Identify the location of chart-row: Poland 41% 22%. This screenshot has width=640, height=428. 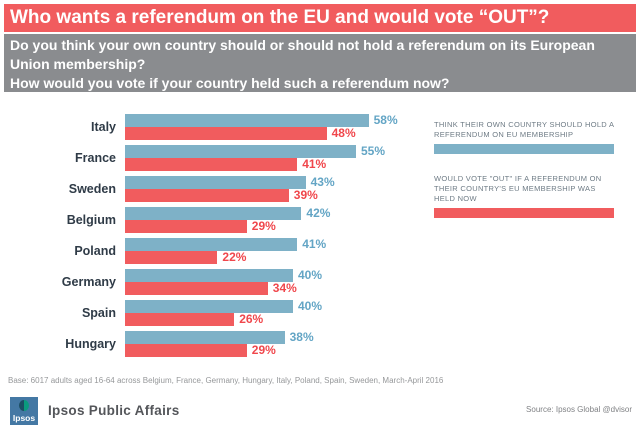
(216, 251).